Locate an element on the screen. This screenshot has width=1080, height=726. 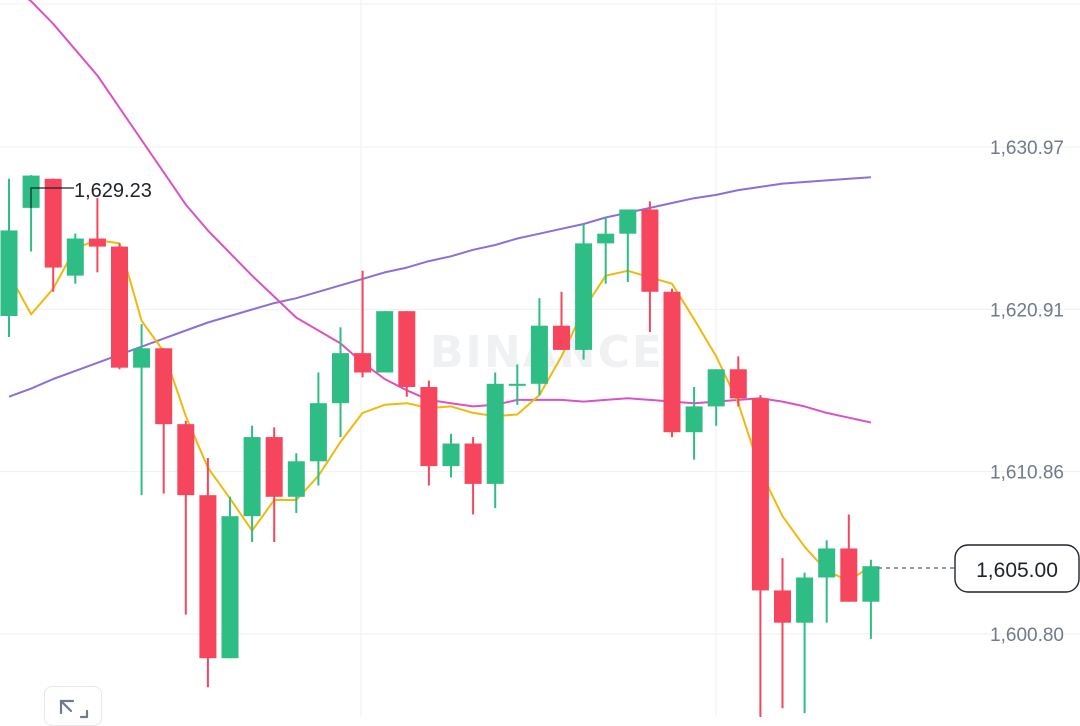
y-tick-label: 1,610.86 is located at coordinates (1027, 473).